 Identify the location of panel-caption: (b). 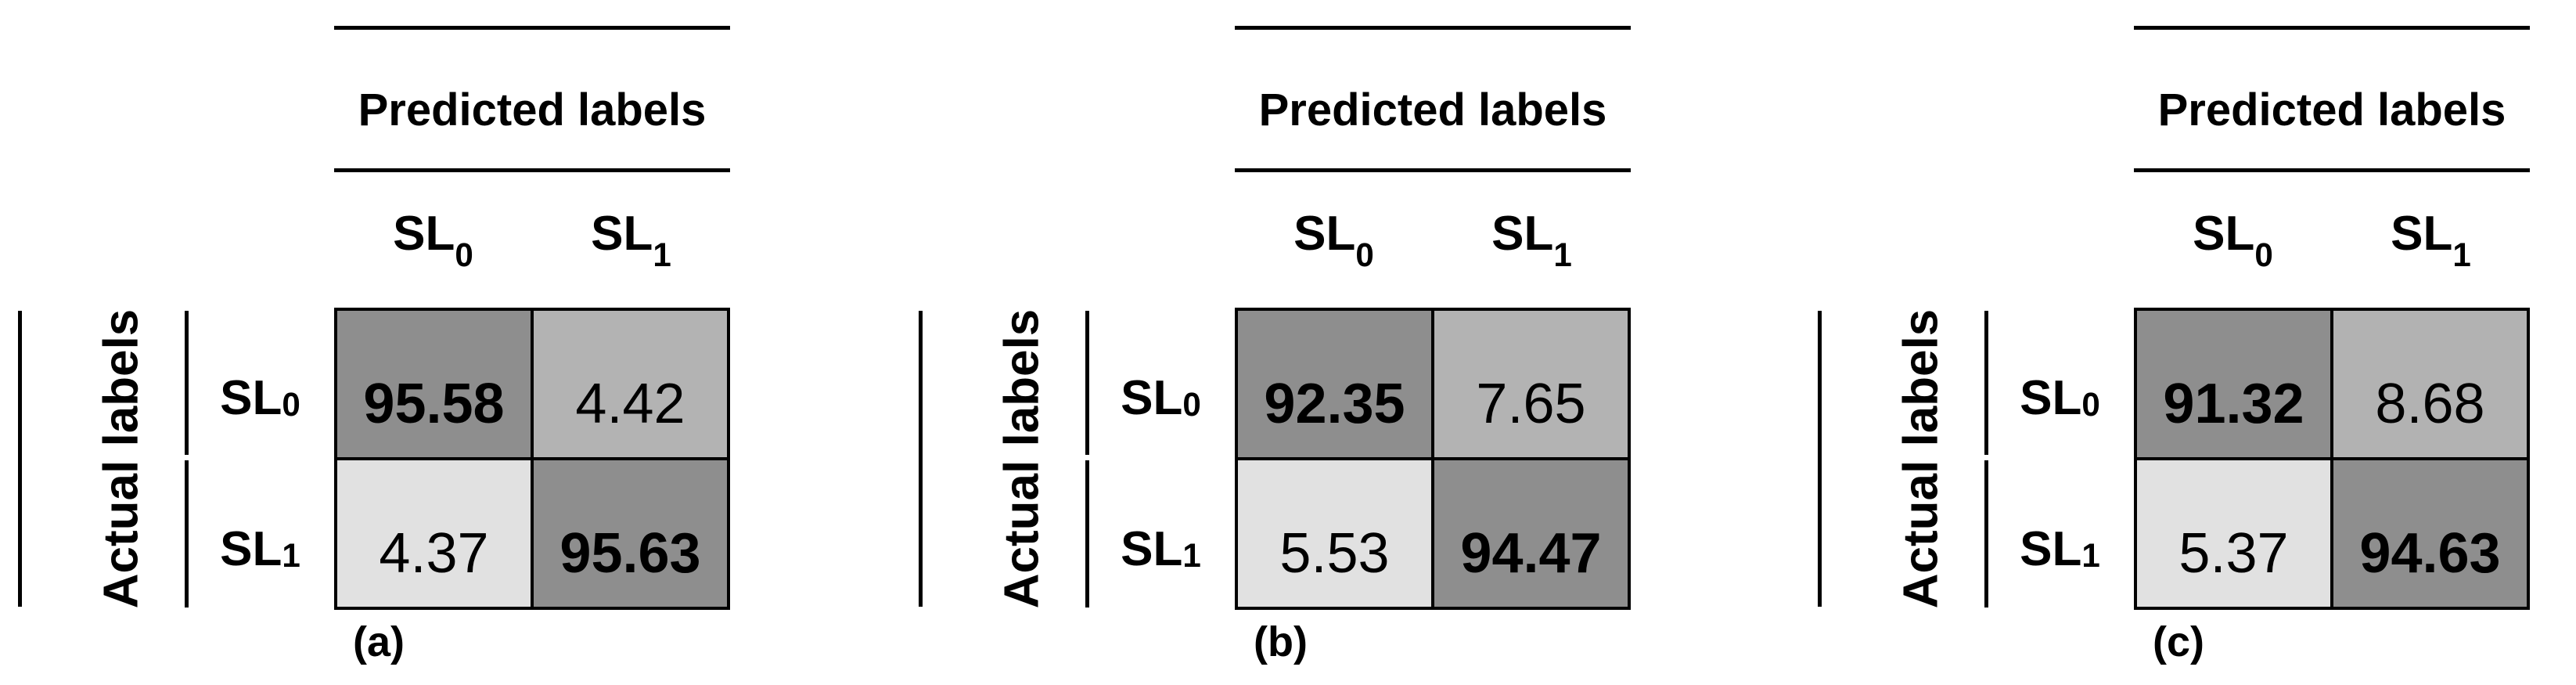
(1281, 641).